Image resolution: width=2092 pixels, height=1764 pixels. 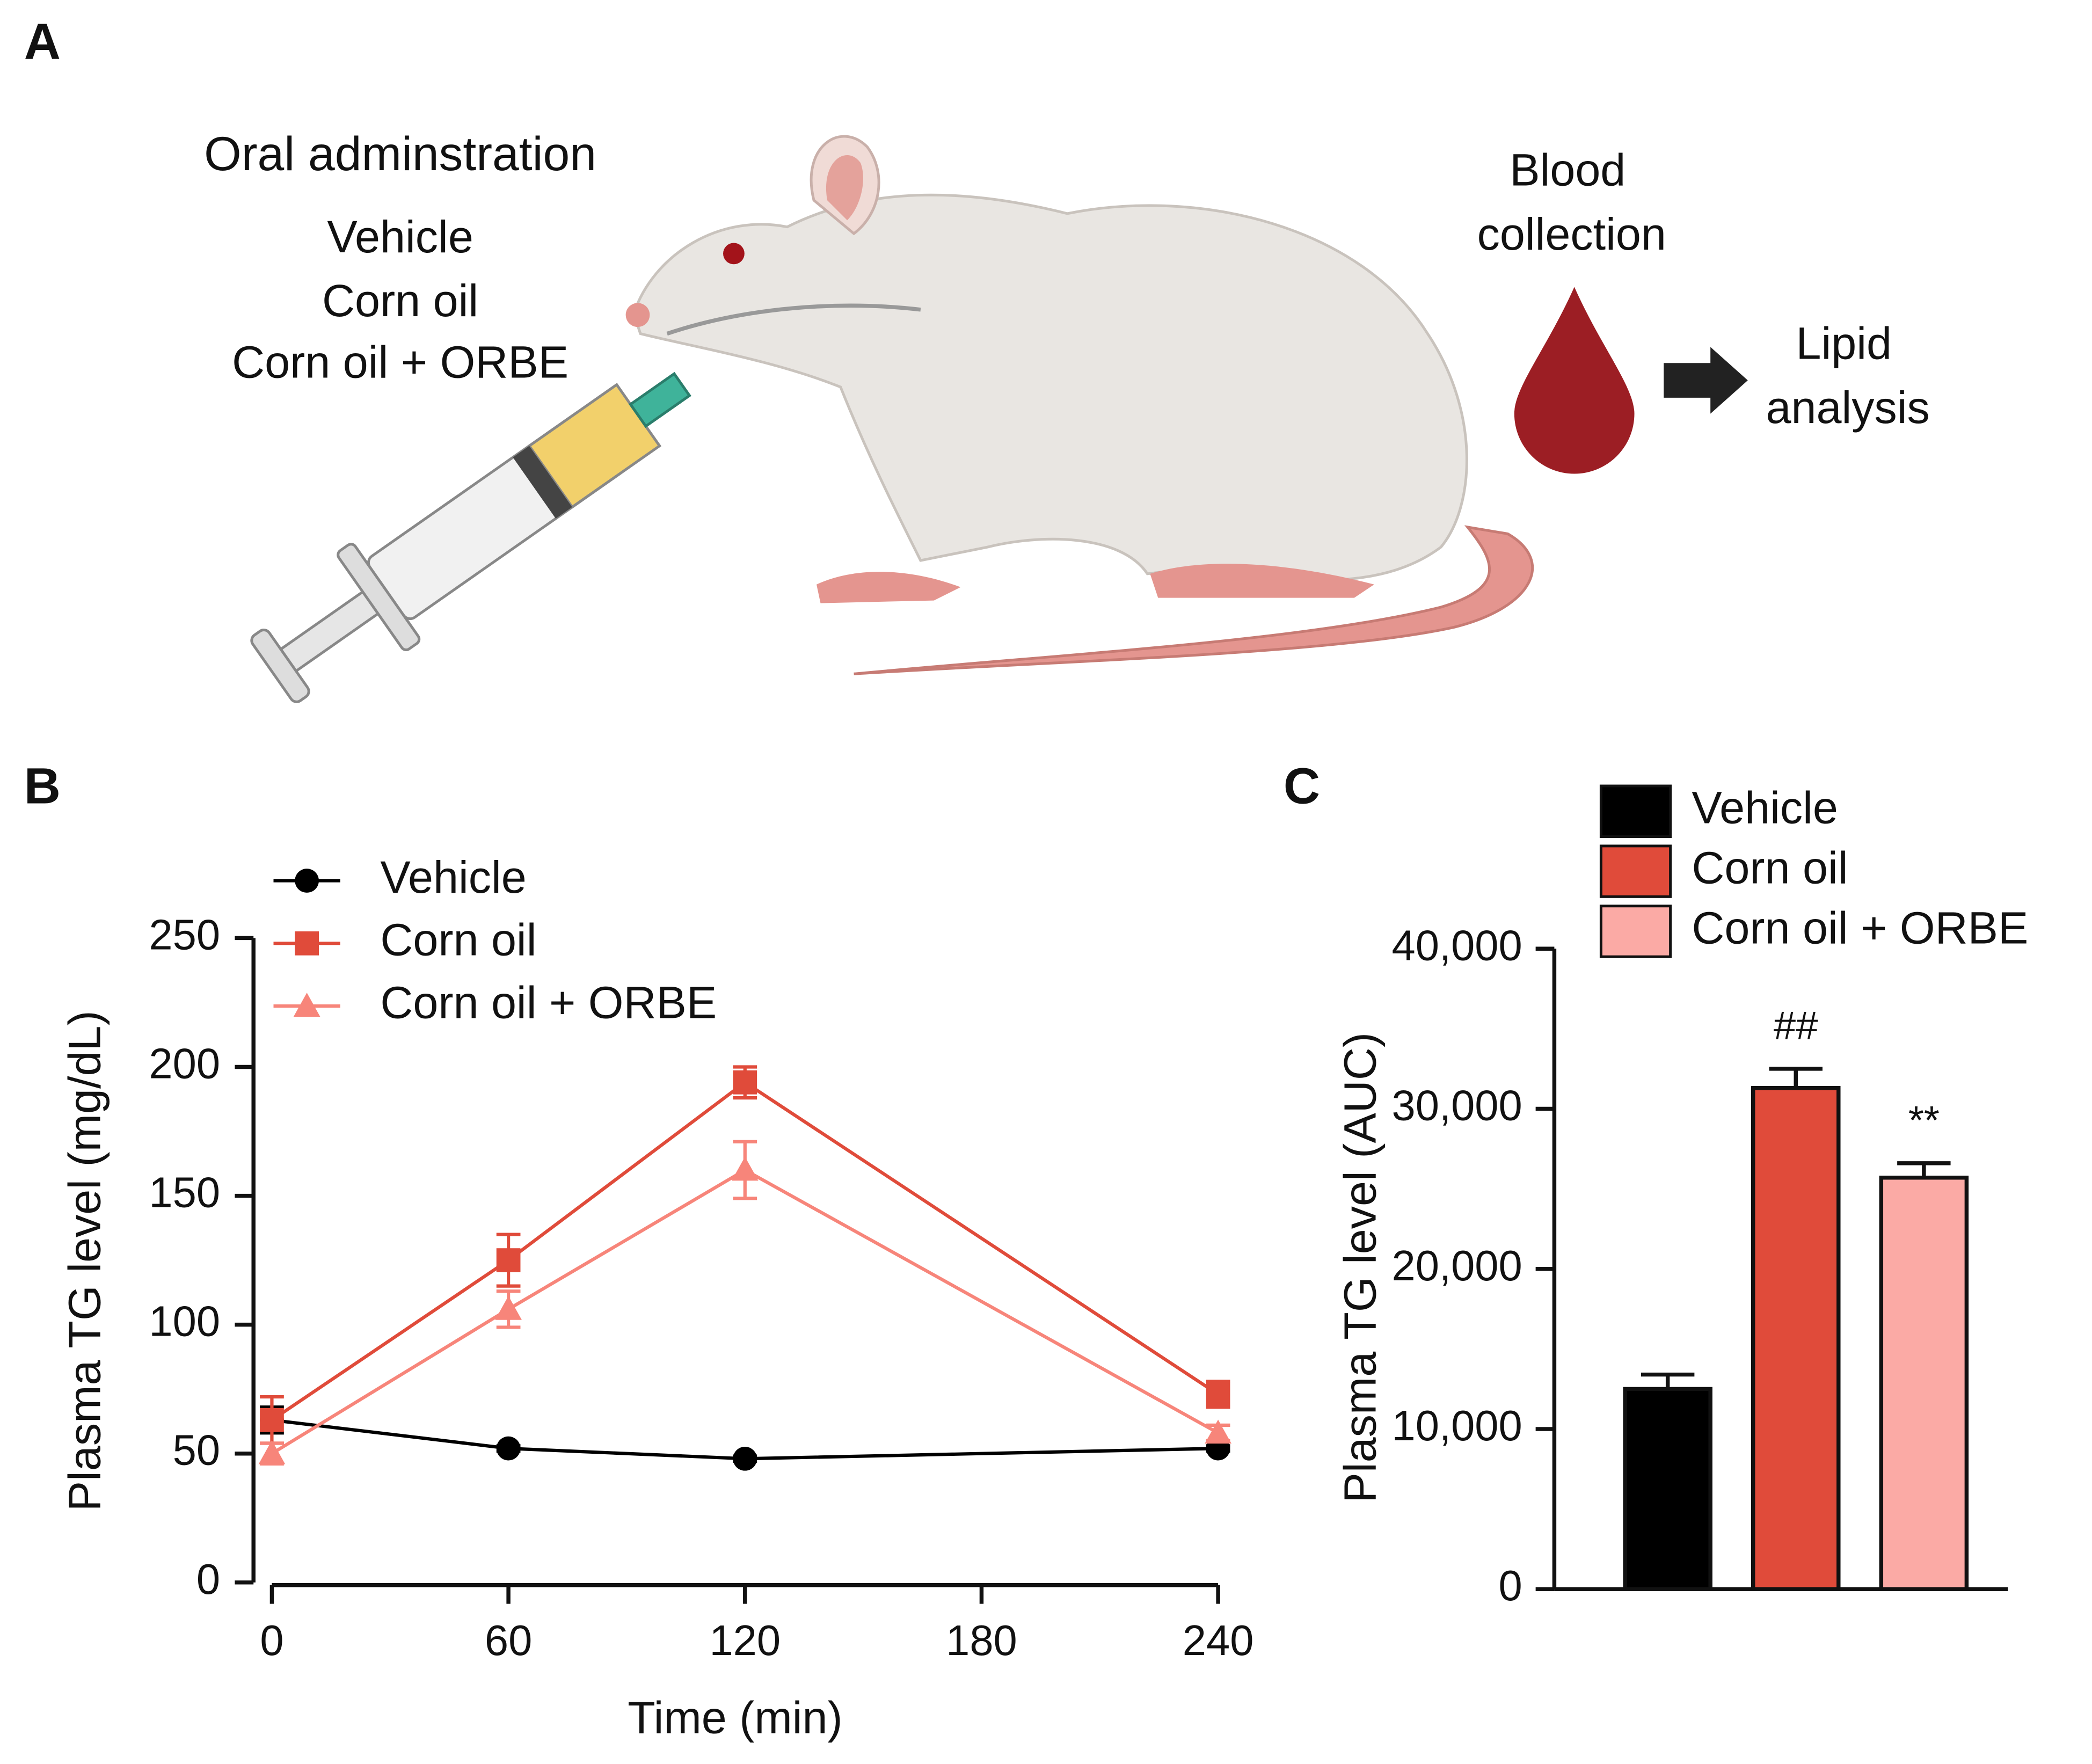 I want to click on y-tick-label: 10,000, so click(x=1457, y=1425).